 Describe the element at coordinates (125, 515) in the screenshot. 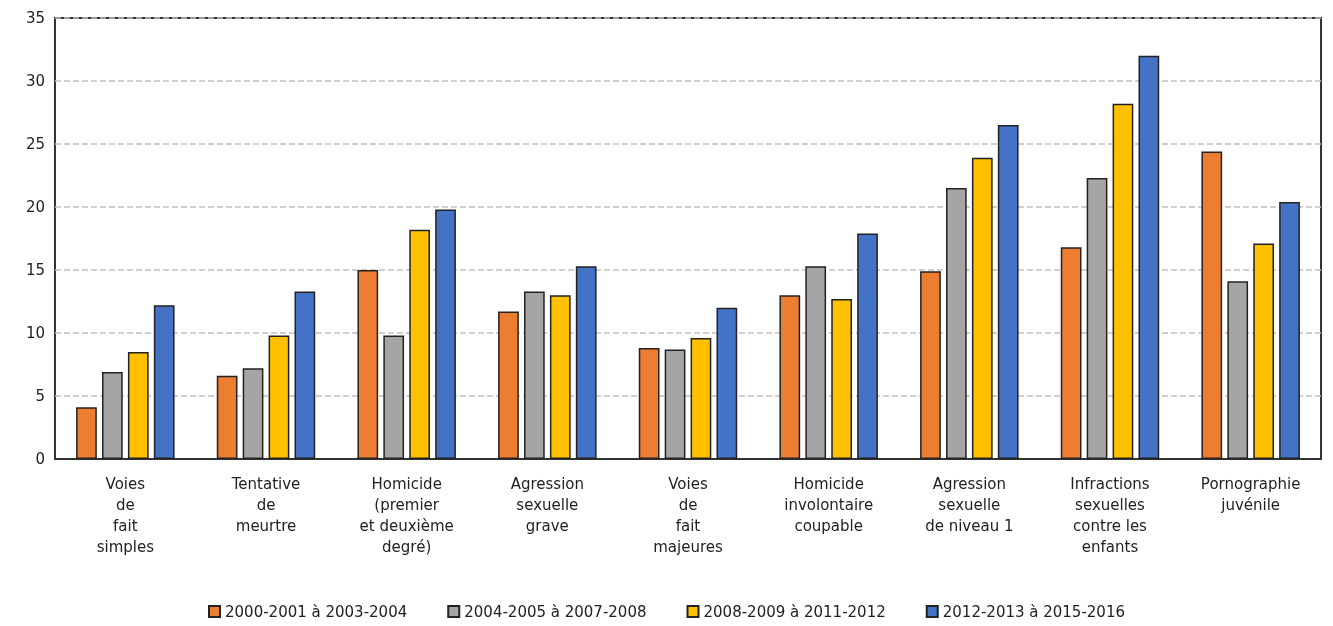

I see `x-tick-label: Voies de fait simples` at that location.